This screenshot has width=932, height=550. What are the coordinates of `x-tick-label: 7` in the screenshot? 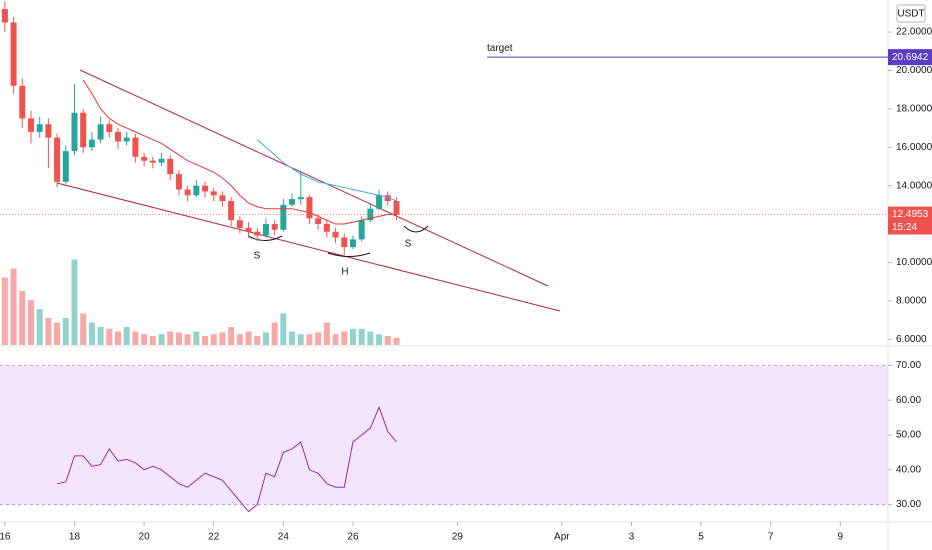 It's located at (771, 537).